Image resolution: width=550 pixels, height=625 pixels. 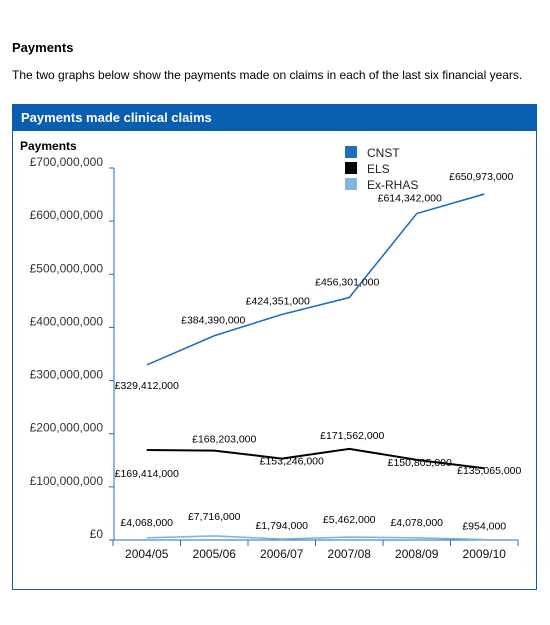 What do you see at coordinates (383, 153) in the screenshot?
I see `legend-label: CNST` at bounding box center [383, 153].